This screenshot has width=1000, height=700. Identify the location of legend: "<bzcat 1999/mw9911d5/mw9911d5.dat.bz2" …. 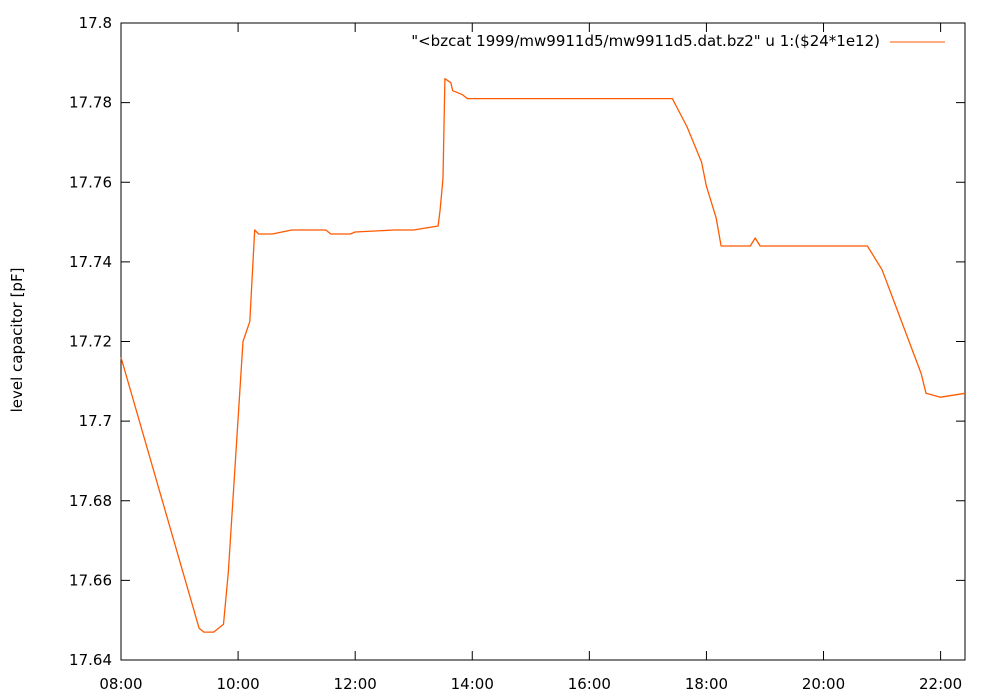
(678, 41).